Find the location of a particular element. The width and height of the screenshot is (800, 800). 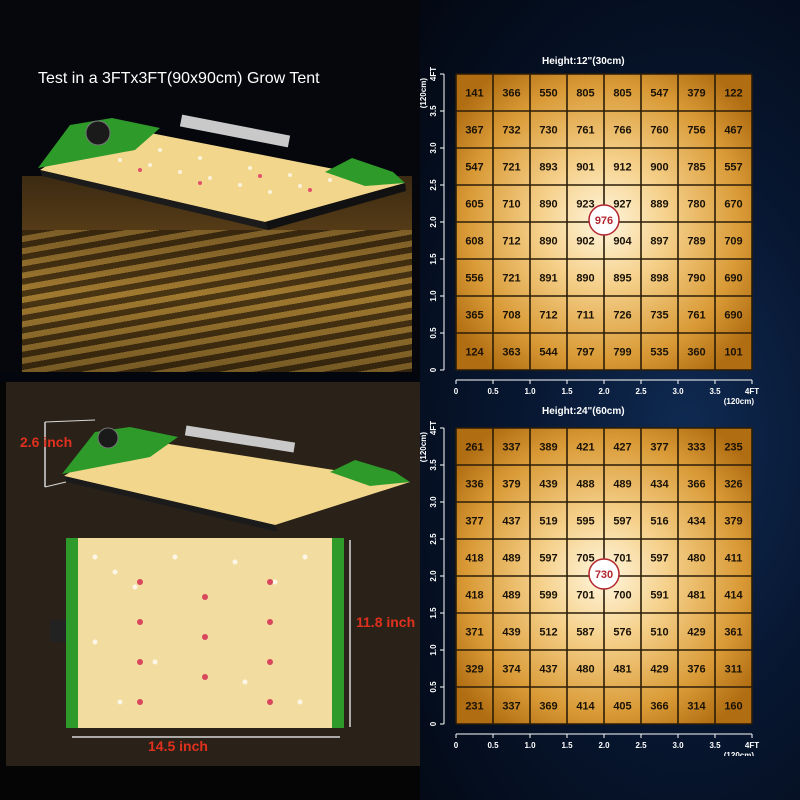

right-green-wing is located at coordinates (365, 172).